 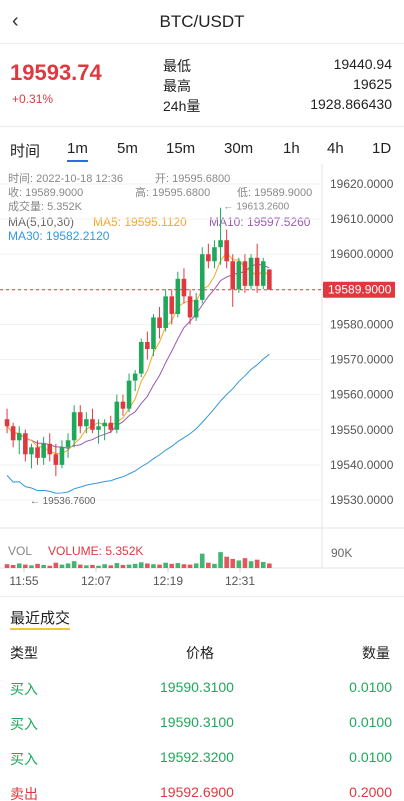 I want to click on x-tick-label: 11:55, so click(x=23, y=581).